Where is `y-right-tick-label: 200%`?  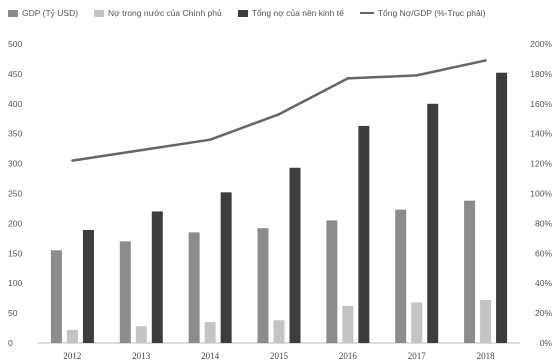
y-right-tick-label: 200% is located at coordinates (541, 44).